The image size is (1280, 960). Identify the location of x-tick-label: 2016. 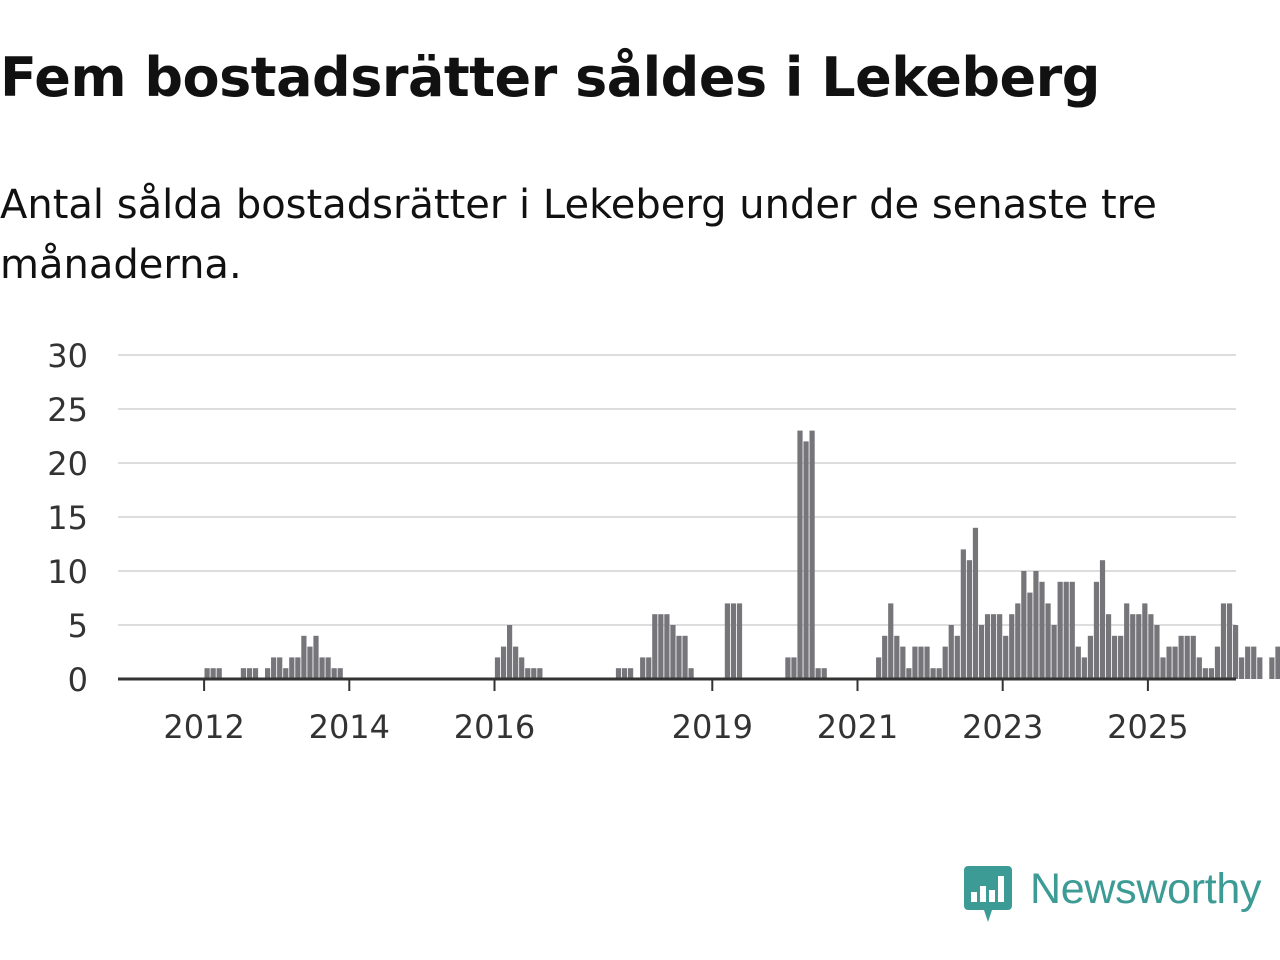
(494, 727).